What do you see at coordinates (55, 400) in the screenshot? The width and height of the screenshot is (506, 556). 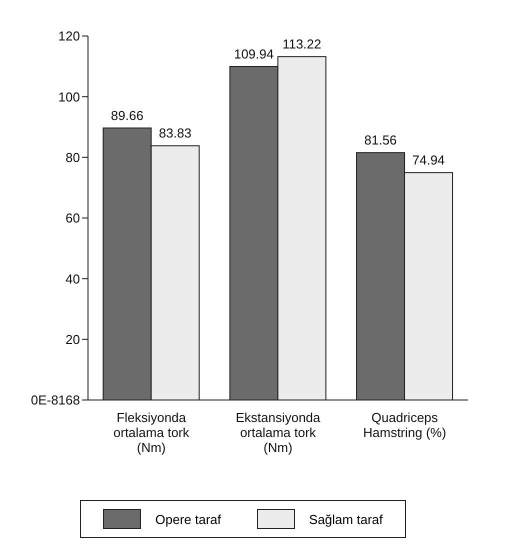 I see `y-tick-label: 0E-8168` at bounding box center [55, 400].